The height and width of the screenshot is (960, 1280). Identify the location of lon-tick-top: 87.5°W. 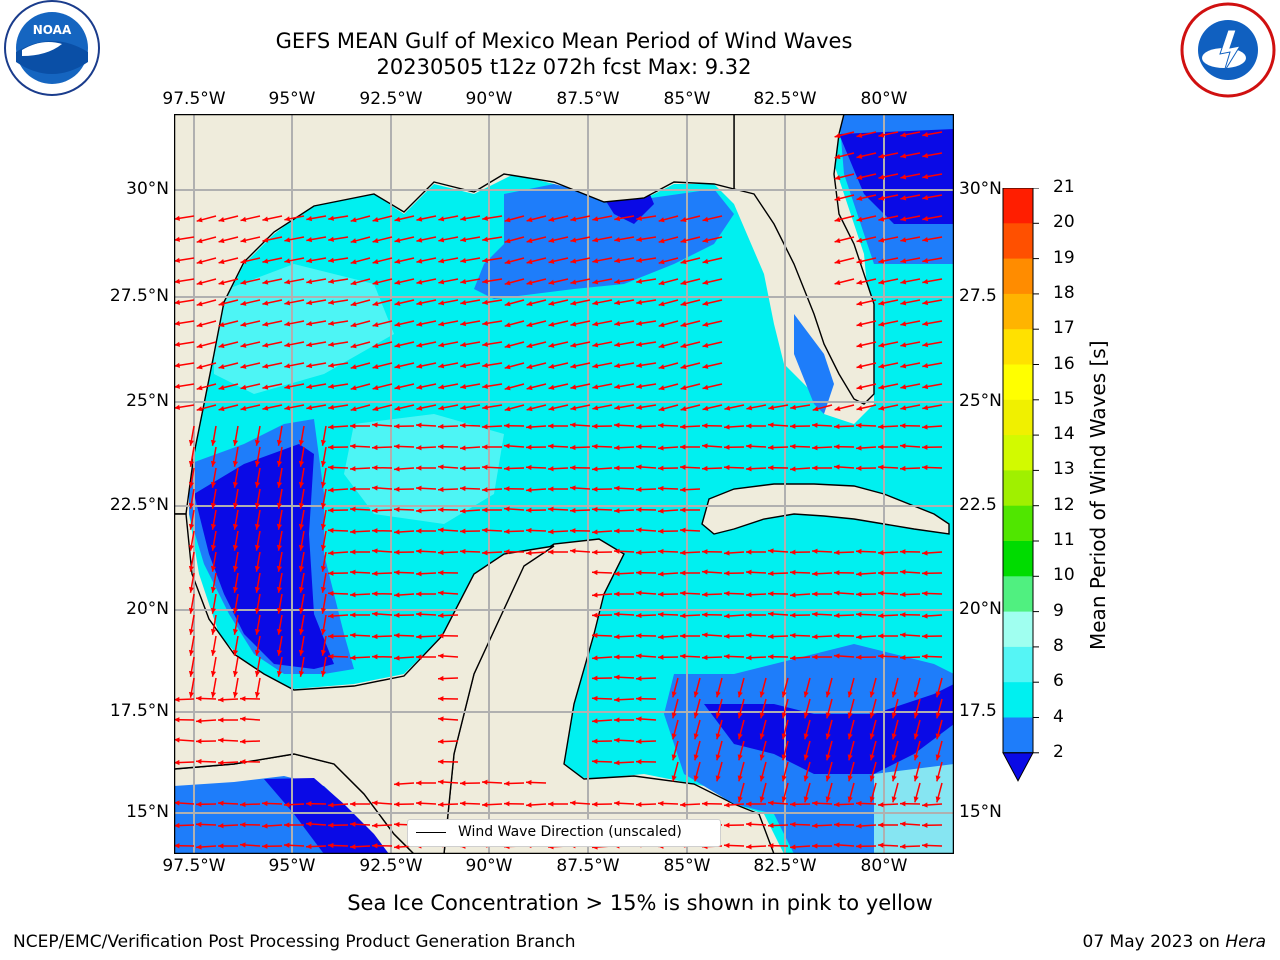
(588, 99).